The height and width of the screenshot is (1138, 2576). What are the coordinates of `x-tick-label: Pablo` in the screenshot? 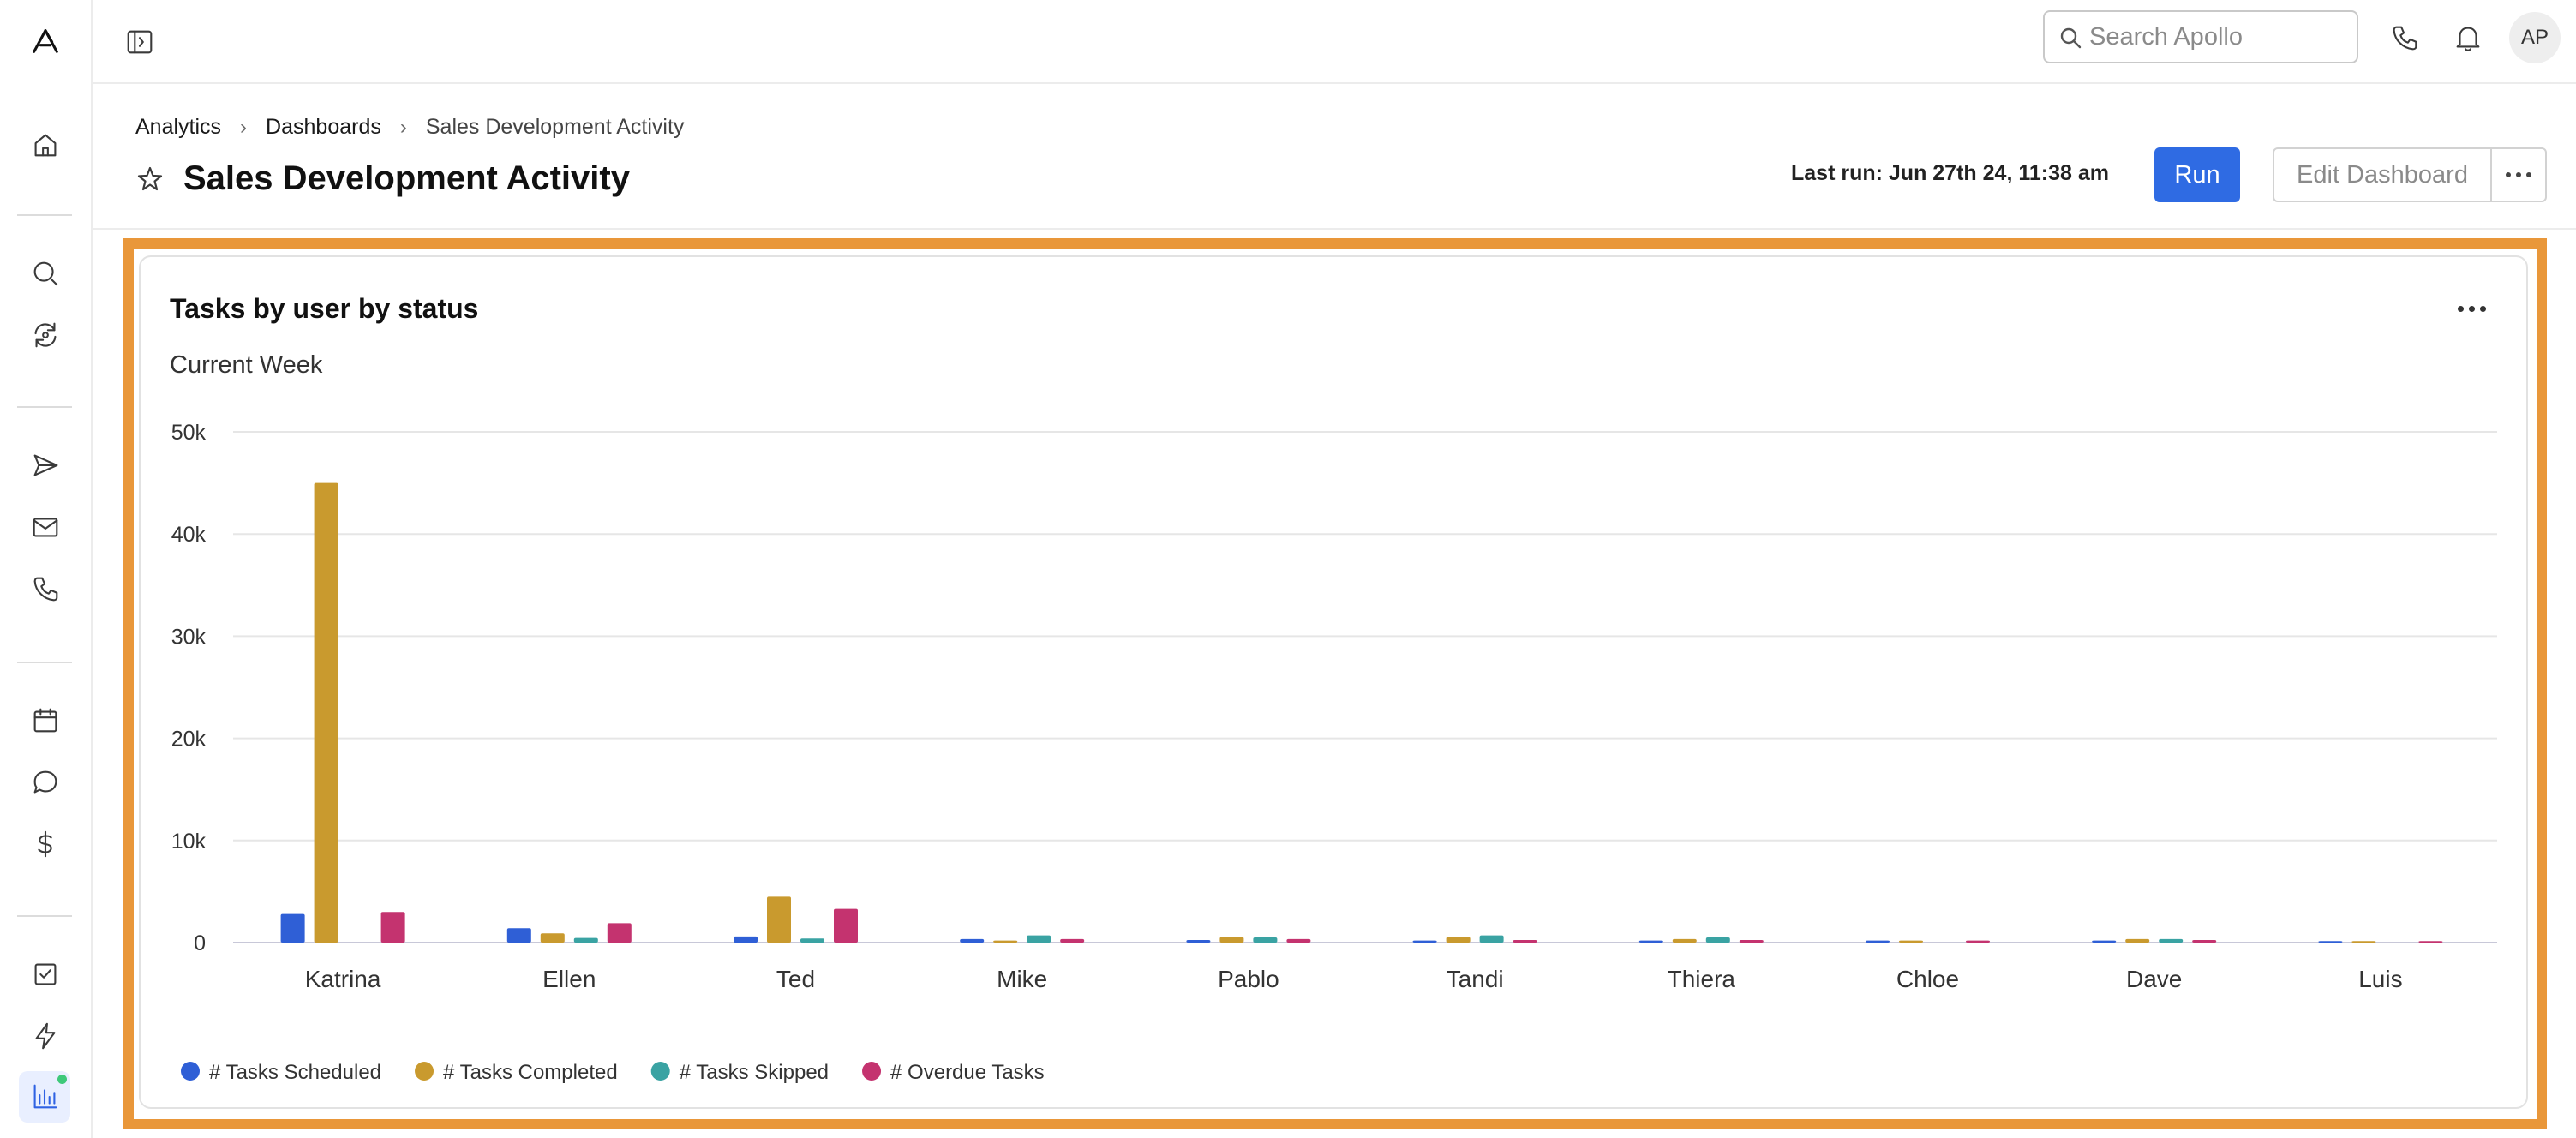 It's located at (1248, 979).